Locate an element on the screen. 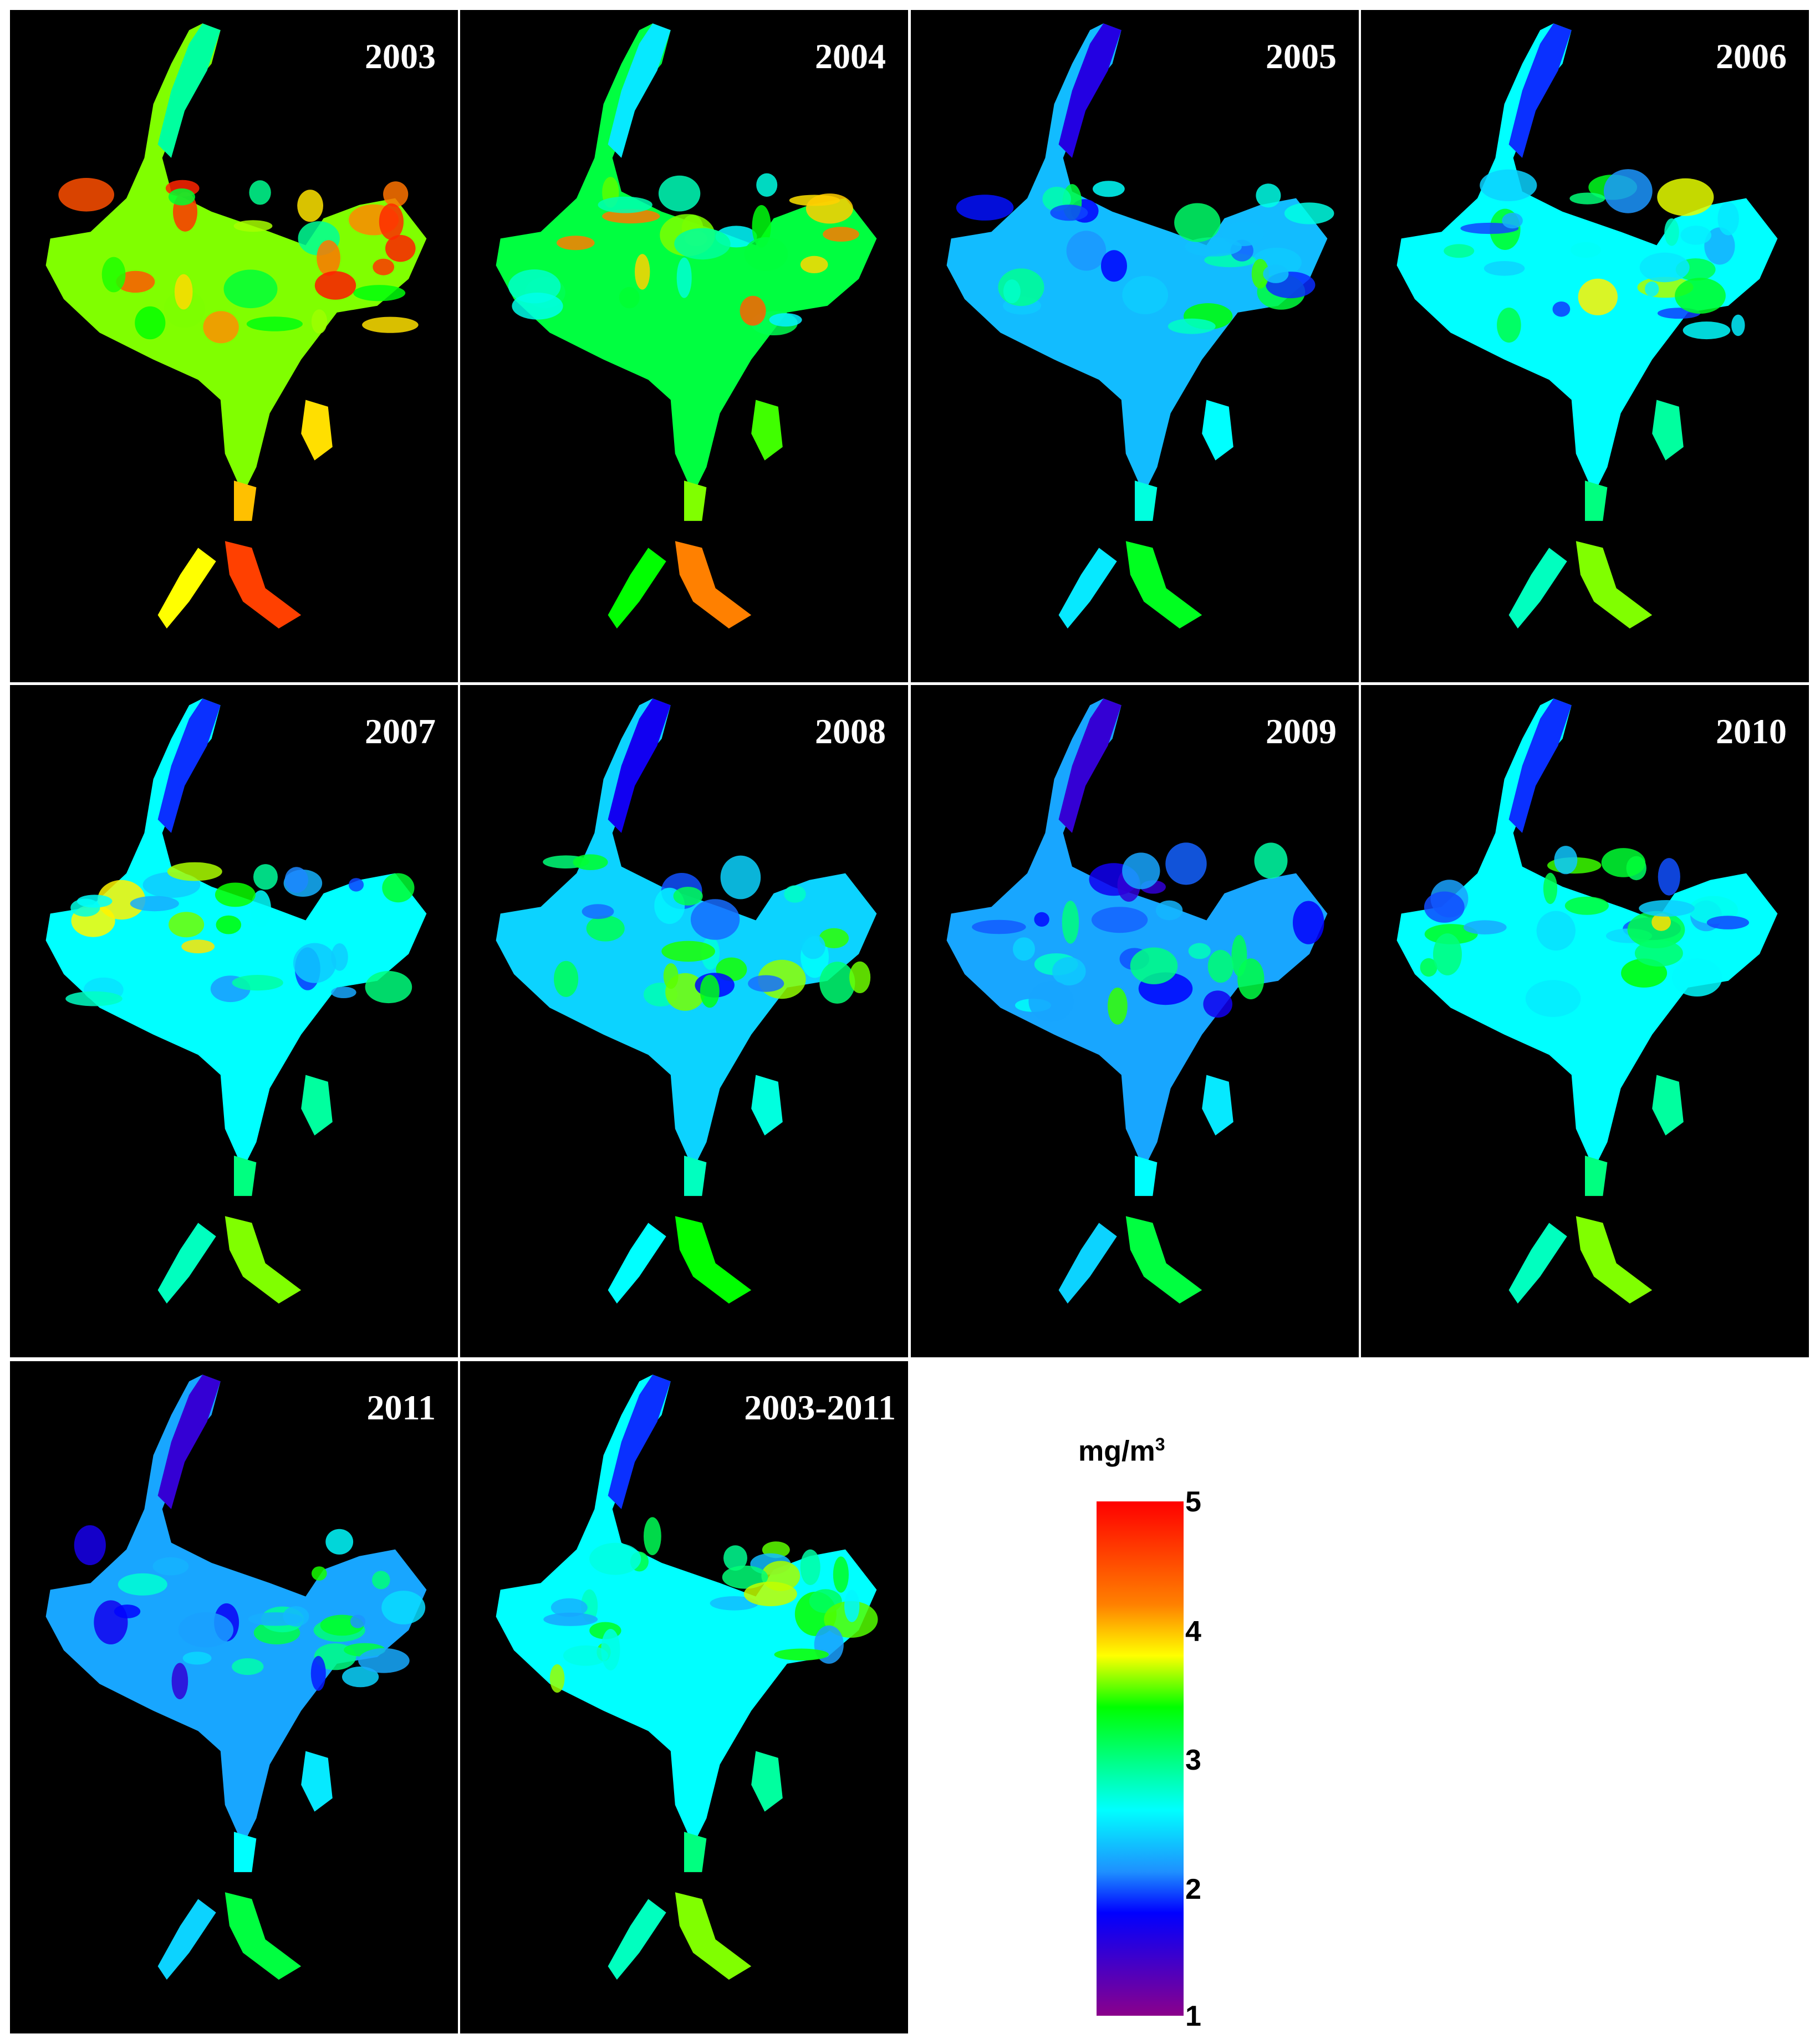 The width and height of the screenshot is (1820, 2044). legend-unit-label: mg/m3 is located at coordinates (1121, 1451).